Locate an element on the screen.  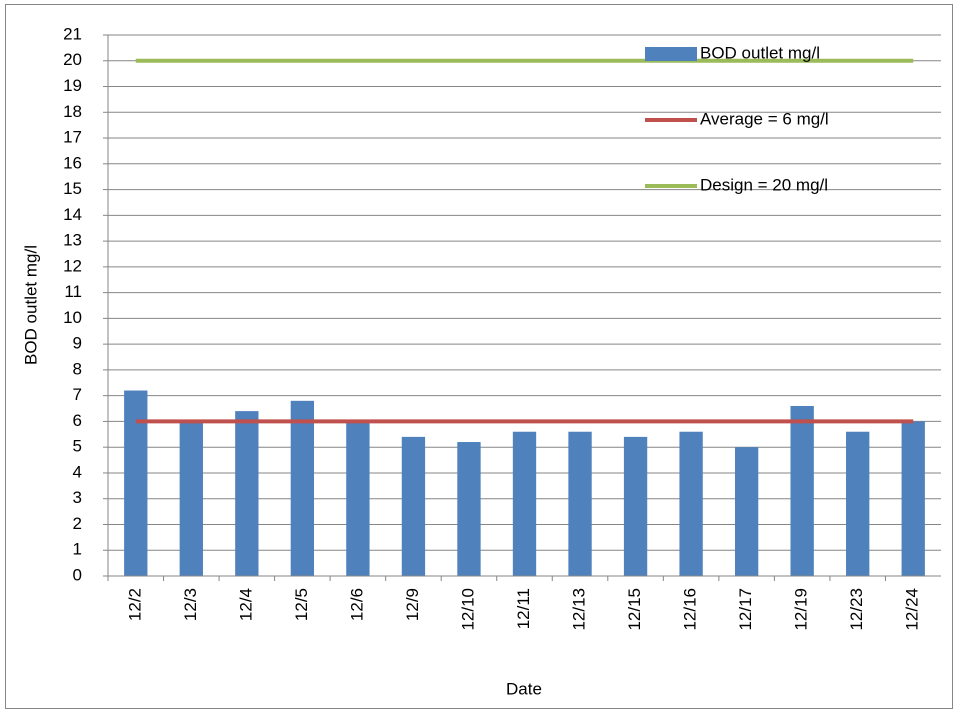
x-tick-label: 12/4 is located at coordinates (245, 604).